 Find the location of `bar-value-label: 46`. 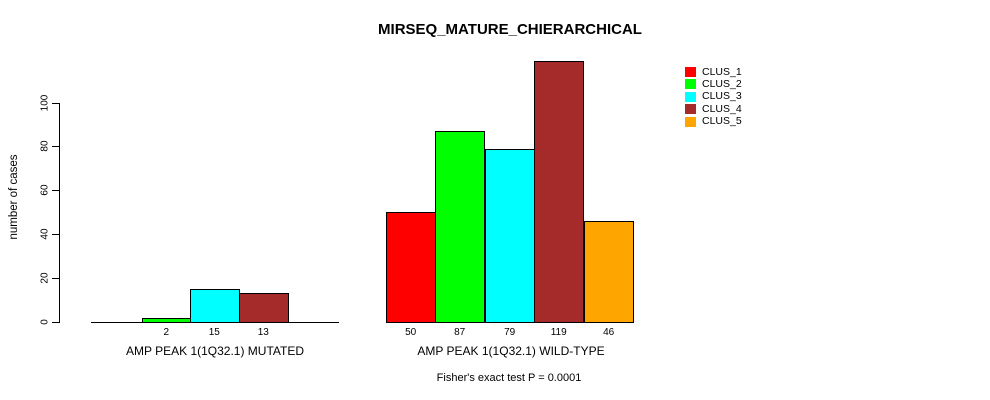

bar-value-label: 46 is located at coordinates (609, 332).